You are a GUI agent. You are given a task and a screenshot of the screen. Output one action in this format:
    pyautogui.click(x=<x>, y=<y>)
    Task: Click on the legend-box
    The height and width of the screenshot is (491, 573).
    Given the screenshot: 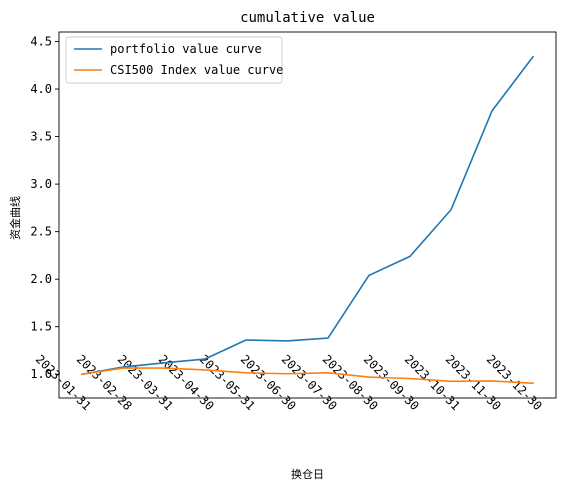 What is the action you would take?
    pyautogui.click(x=174, y=60)
    